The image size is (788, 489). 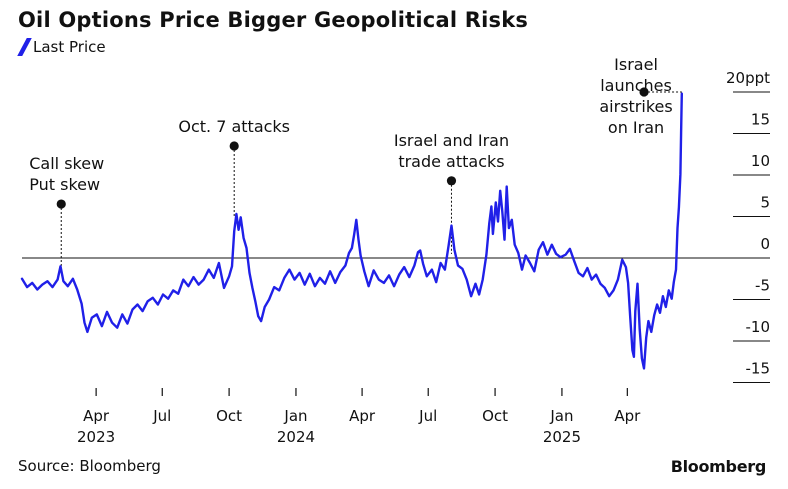 I want to click on annotation-label: Put skew, so click(x=64, y=184).